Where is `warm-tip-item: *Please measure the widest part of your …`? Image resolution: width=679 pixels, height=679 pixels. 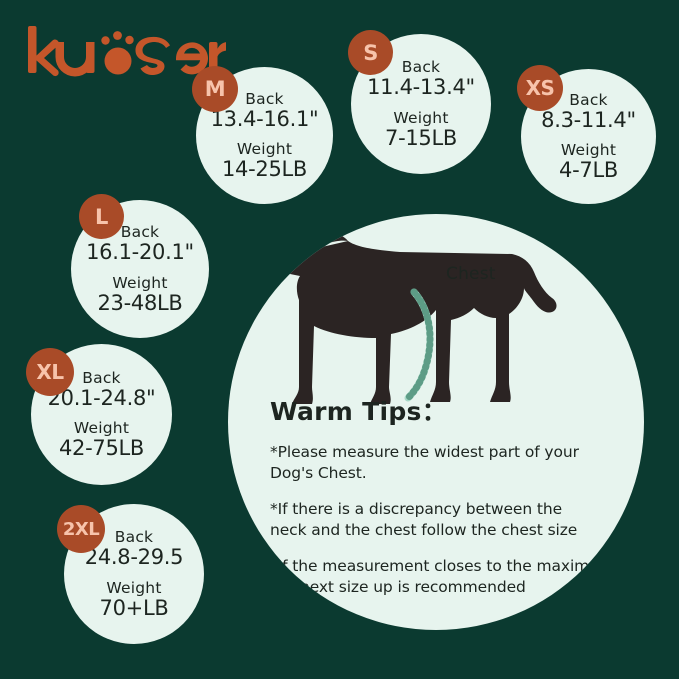 warm-tip-item: *Please measure the widest part of your … is located at coordinates (424, 462).